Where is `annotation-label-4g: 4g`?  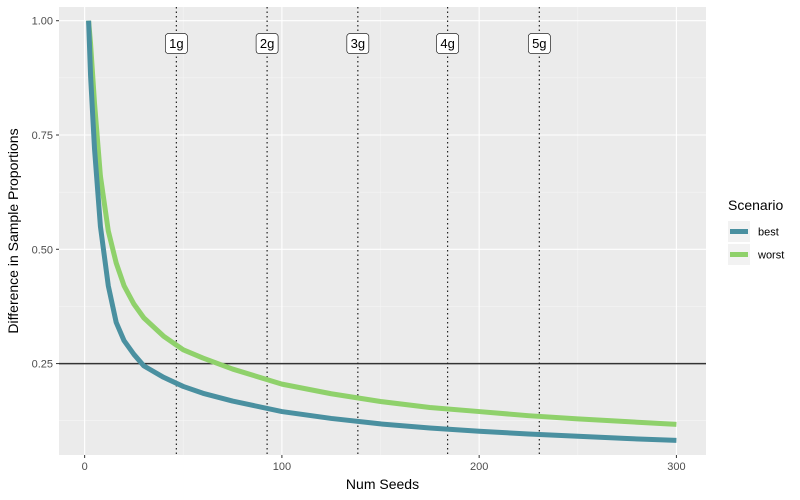
annotation-label-4g: 4g is located at coordinates (447, 43).